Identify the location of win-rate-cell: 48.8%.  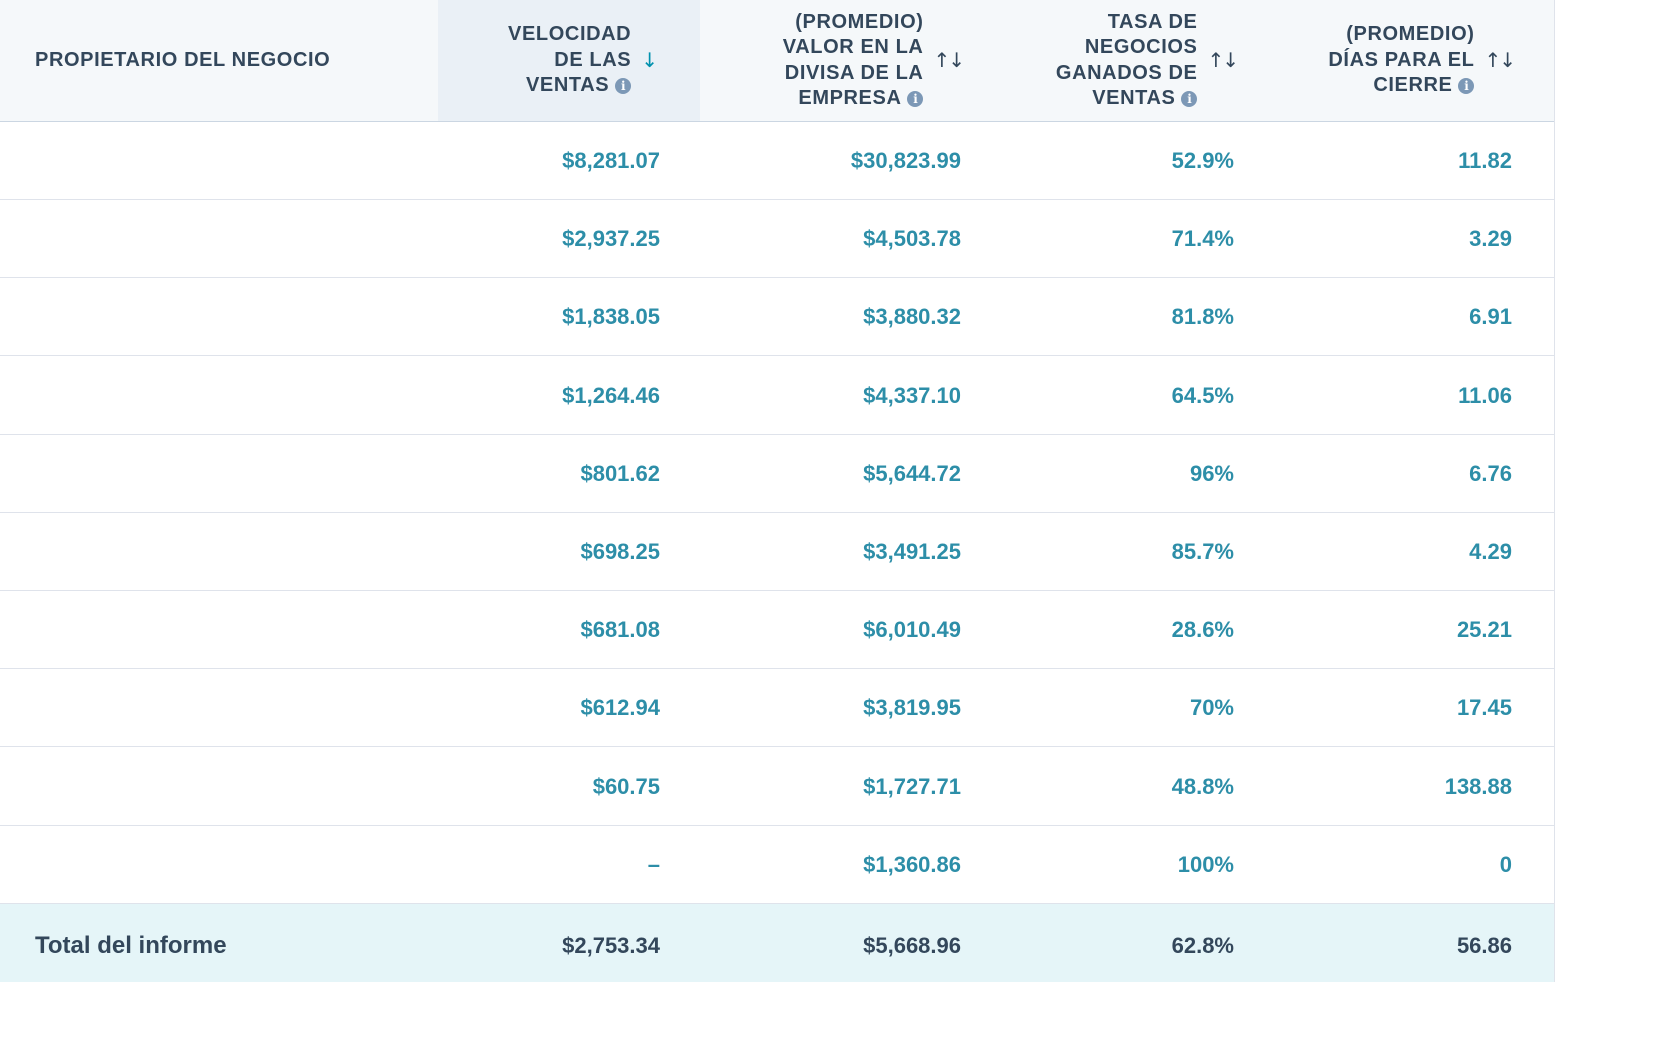
(1202, 786).